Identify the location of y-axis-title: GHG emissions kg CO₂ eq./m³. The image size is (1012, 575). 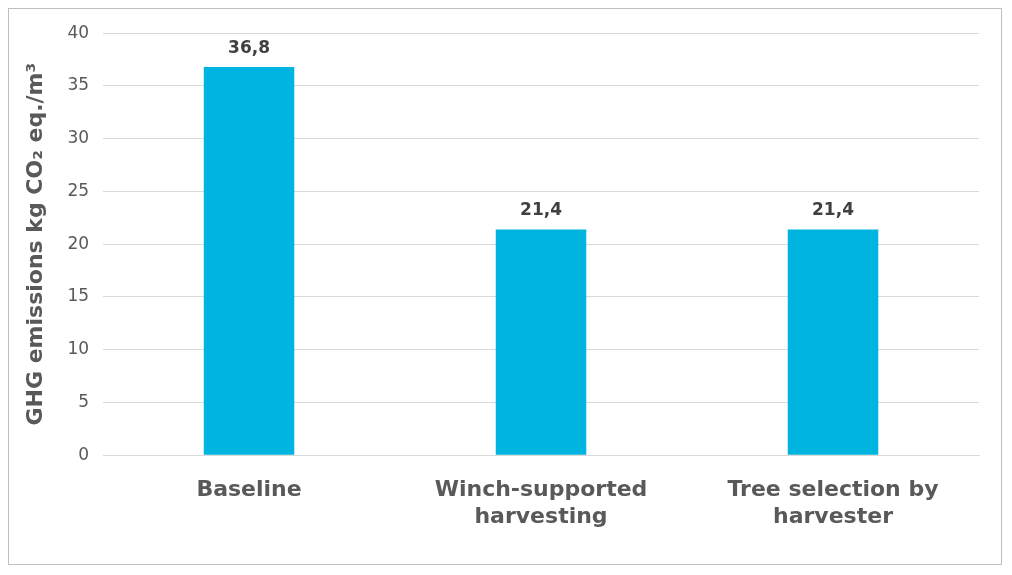
(34, 244).